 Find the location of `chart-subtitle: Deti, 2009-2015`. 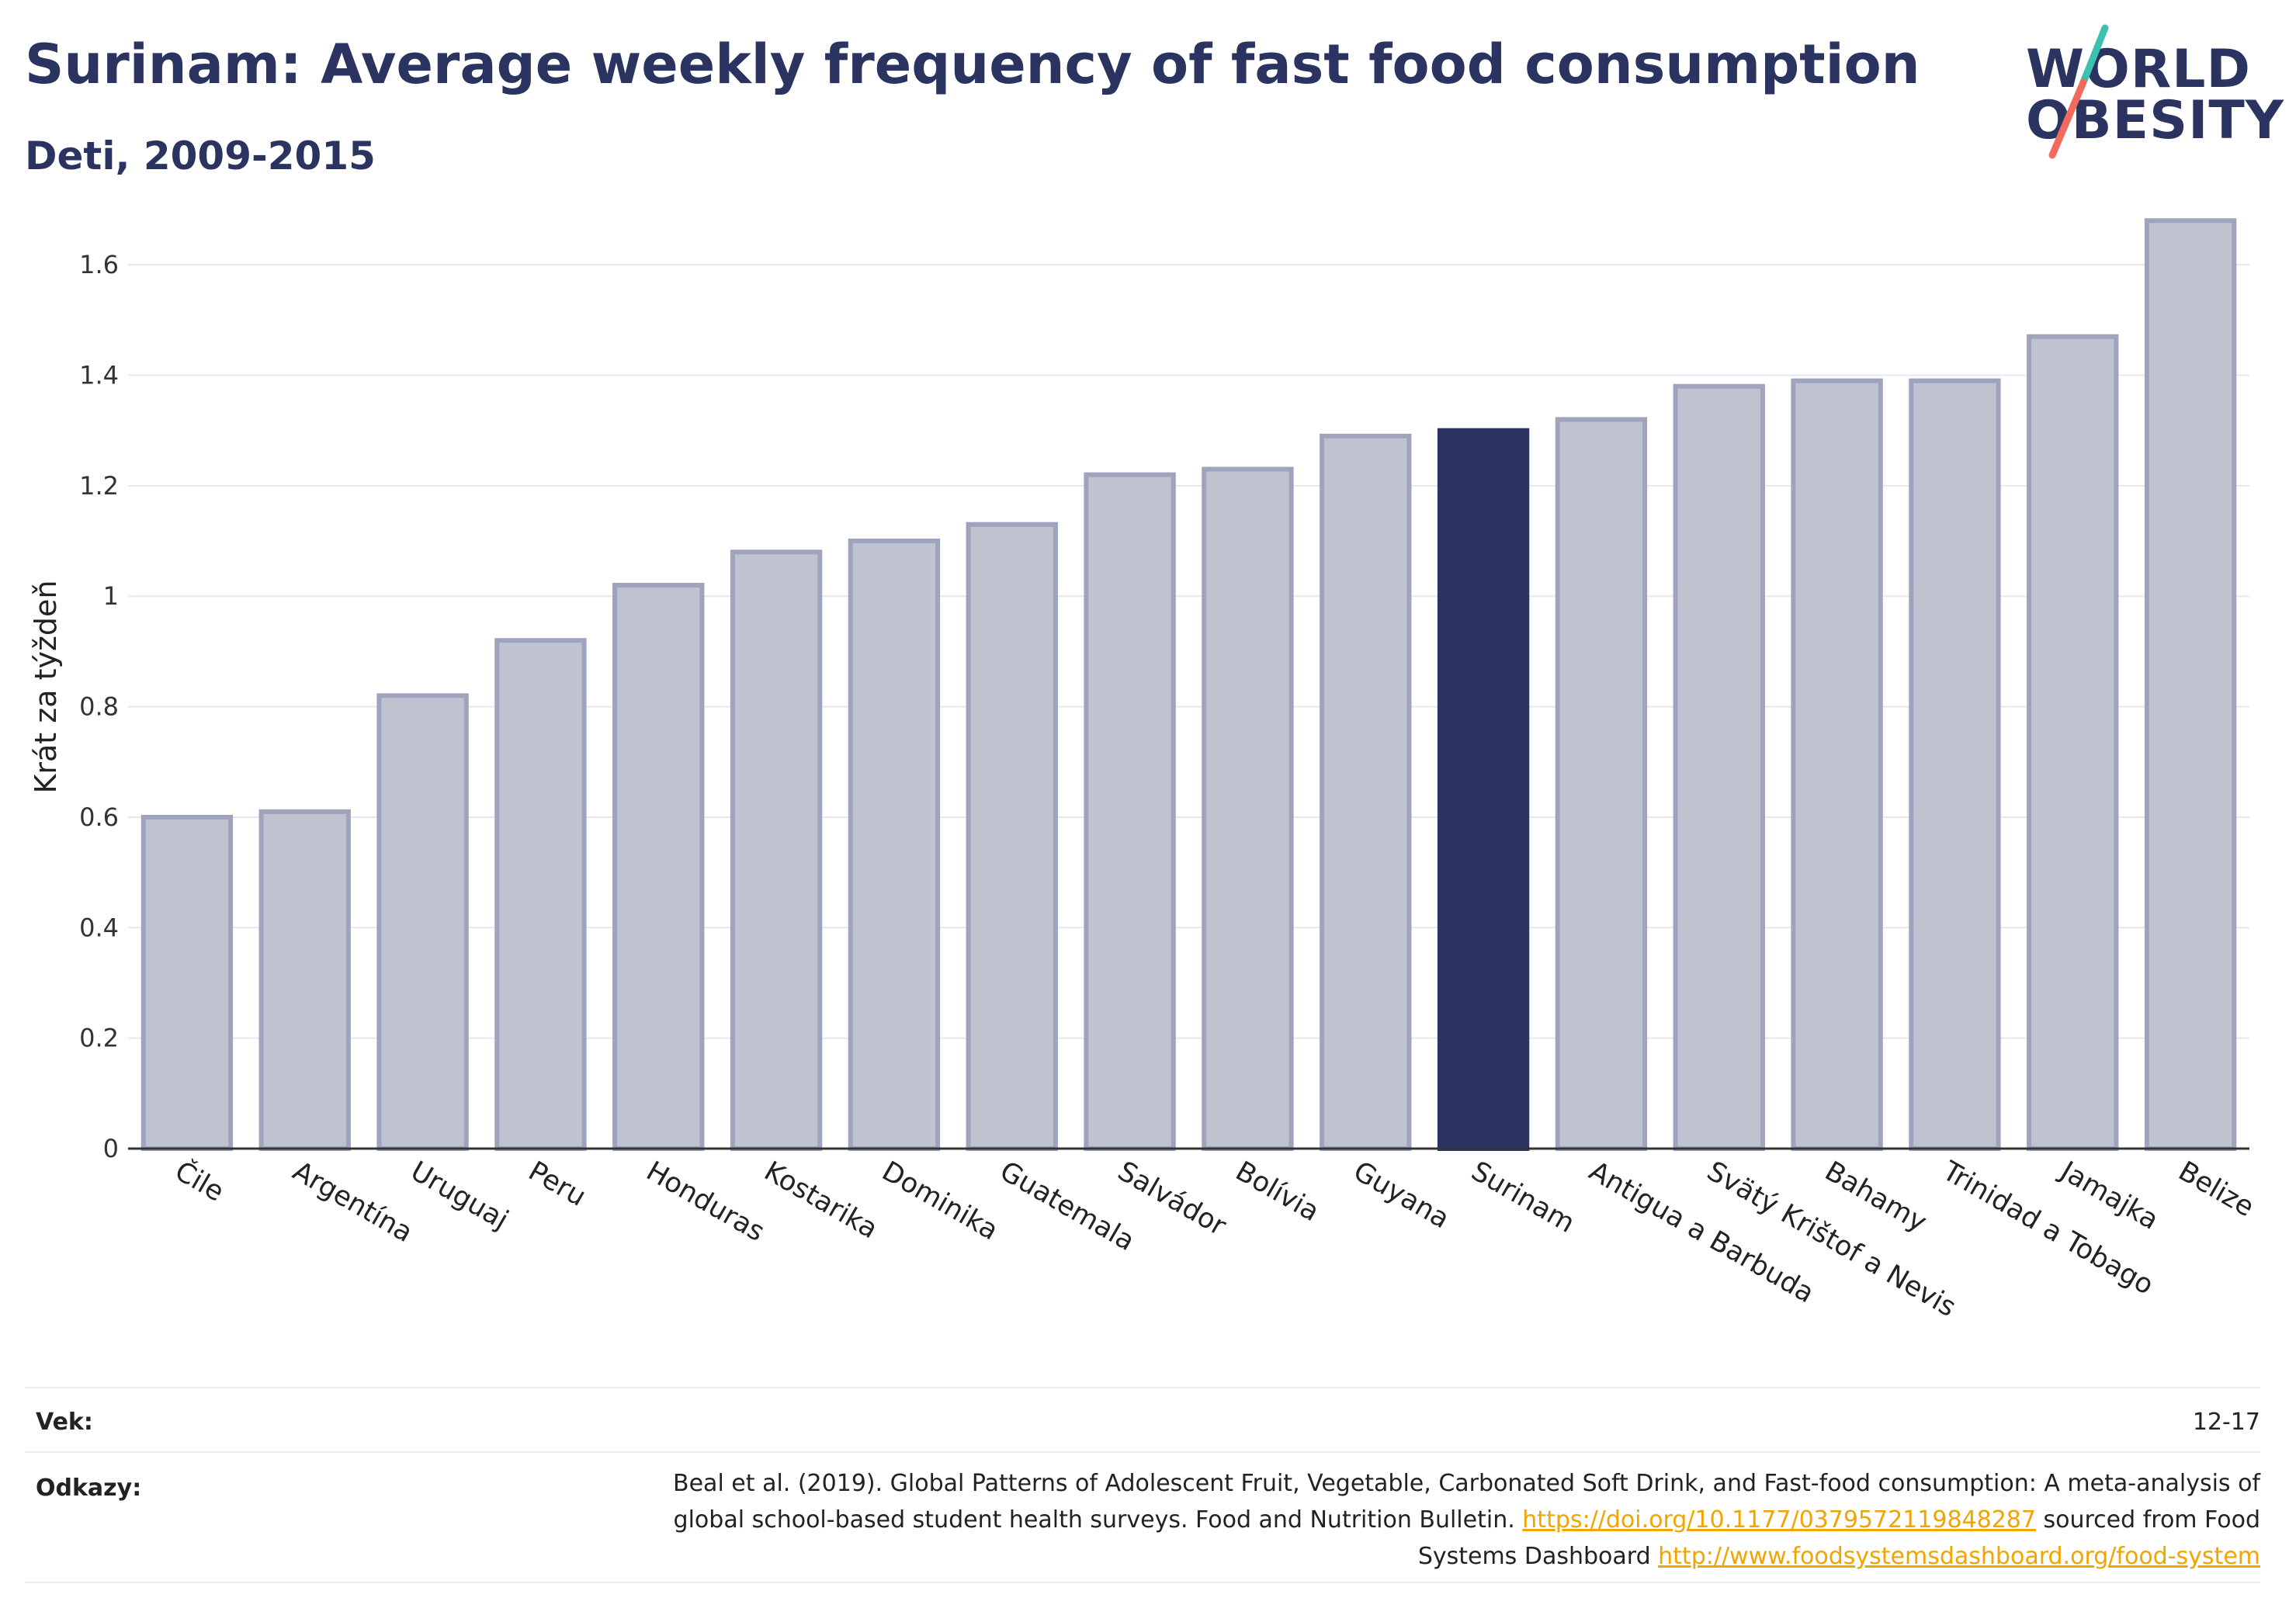

chart-subtitle: Deti, 2009-2015 is located at coordinates (200, 155).